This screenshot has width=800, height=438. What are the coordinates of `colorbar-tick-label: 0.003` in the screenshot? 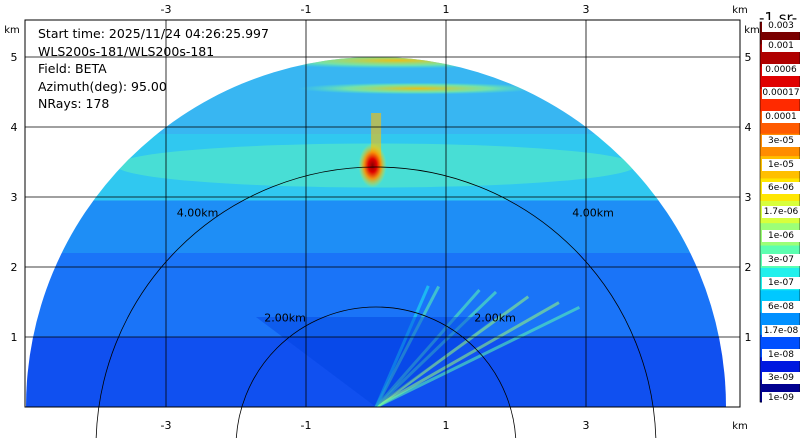 It's located at (781, 26).